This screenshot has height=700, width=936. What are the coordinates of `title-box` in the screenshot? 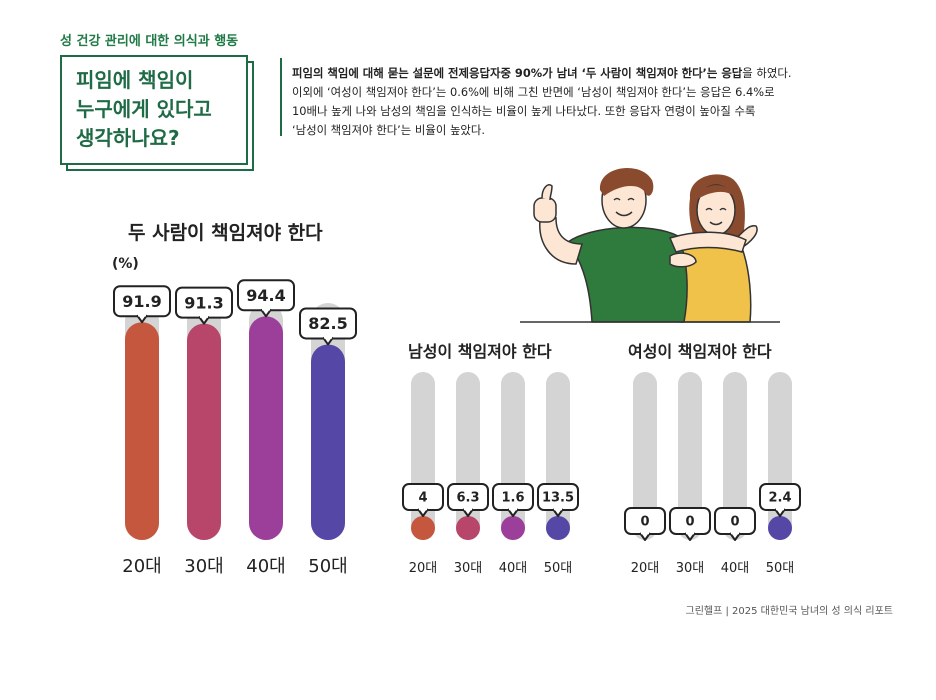 It's located at (154, 110).